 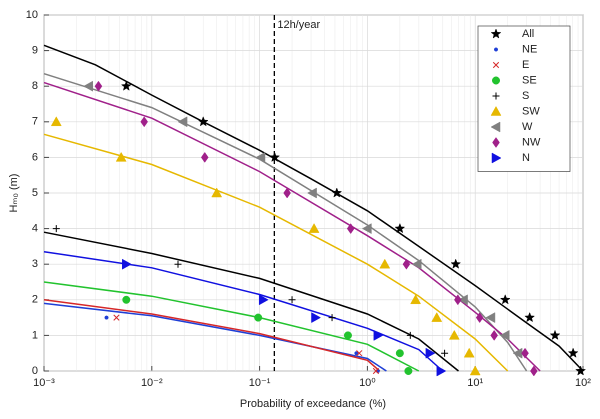 I want to click on x-tick-label: 10⁻³, so click(x=44, y=383).